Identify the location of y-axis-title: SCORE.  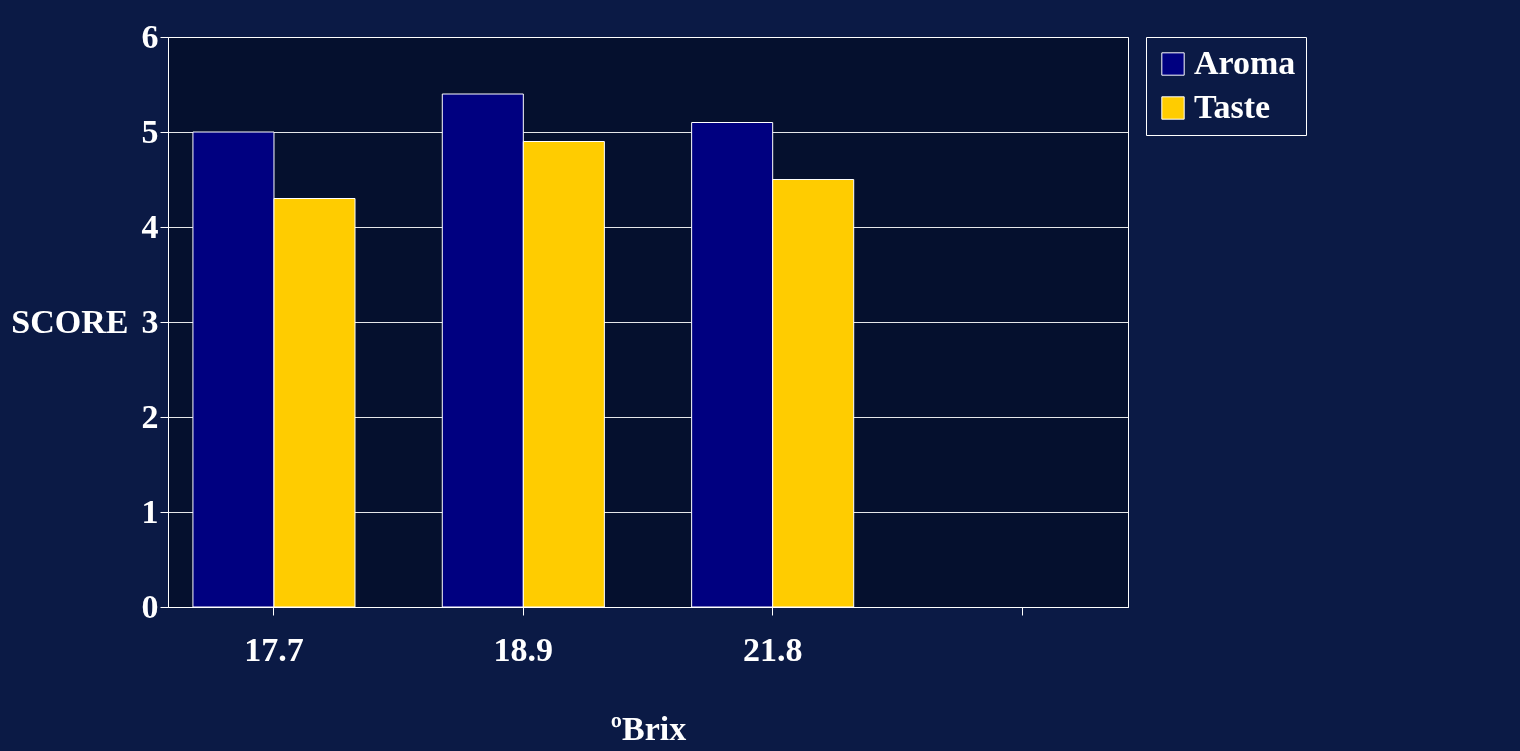
(70, 321).